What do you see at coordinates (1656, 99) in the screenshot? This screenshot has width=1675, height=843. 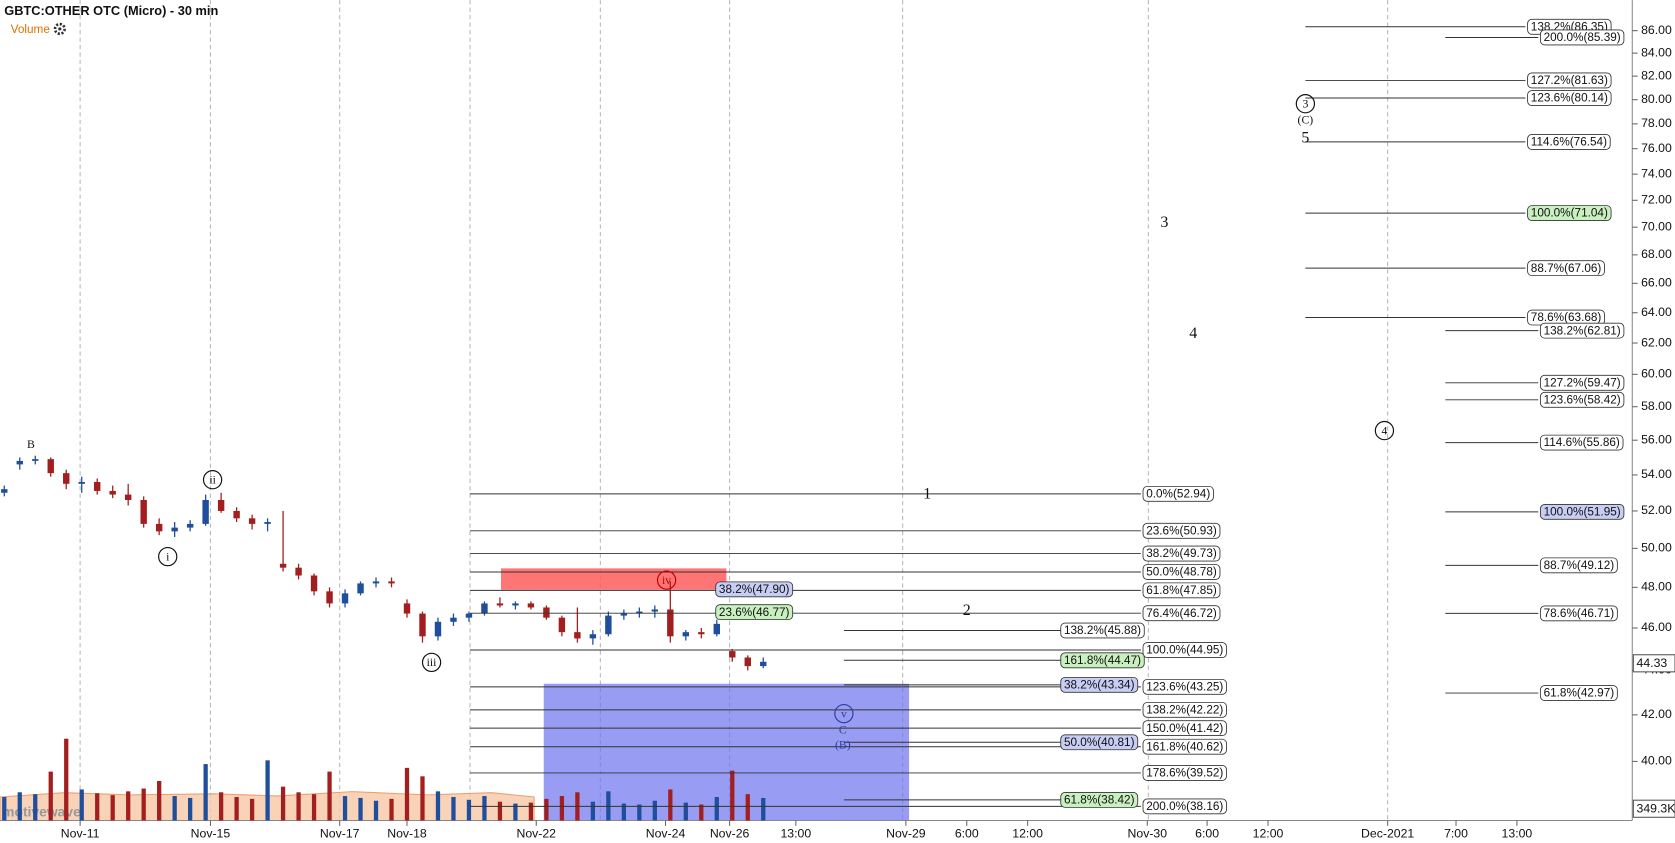 I see `y-tick-label: 80.00` at bounding box center [1656, 99].